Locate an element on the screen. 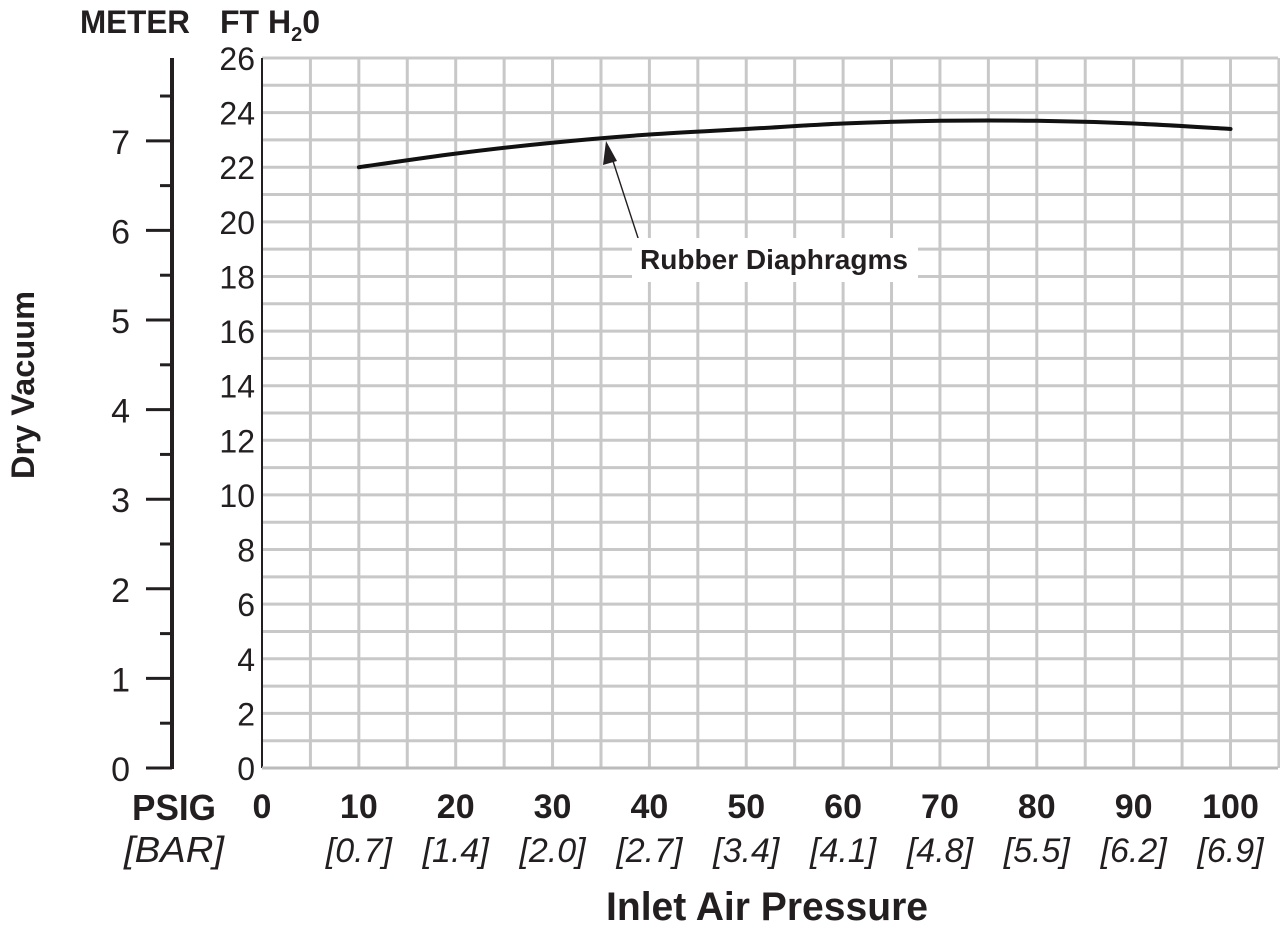 Image resolution: width=1280 pixels, height=932 pixels. meter-tick-label: 6 is located at coordinates (120, 232).